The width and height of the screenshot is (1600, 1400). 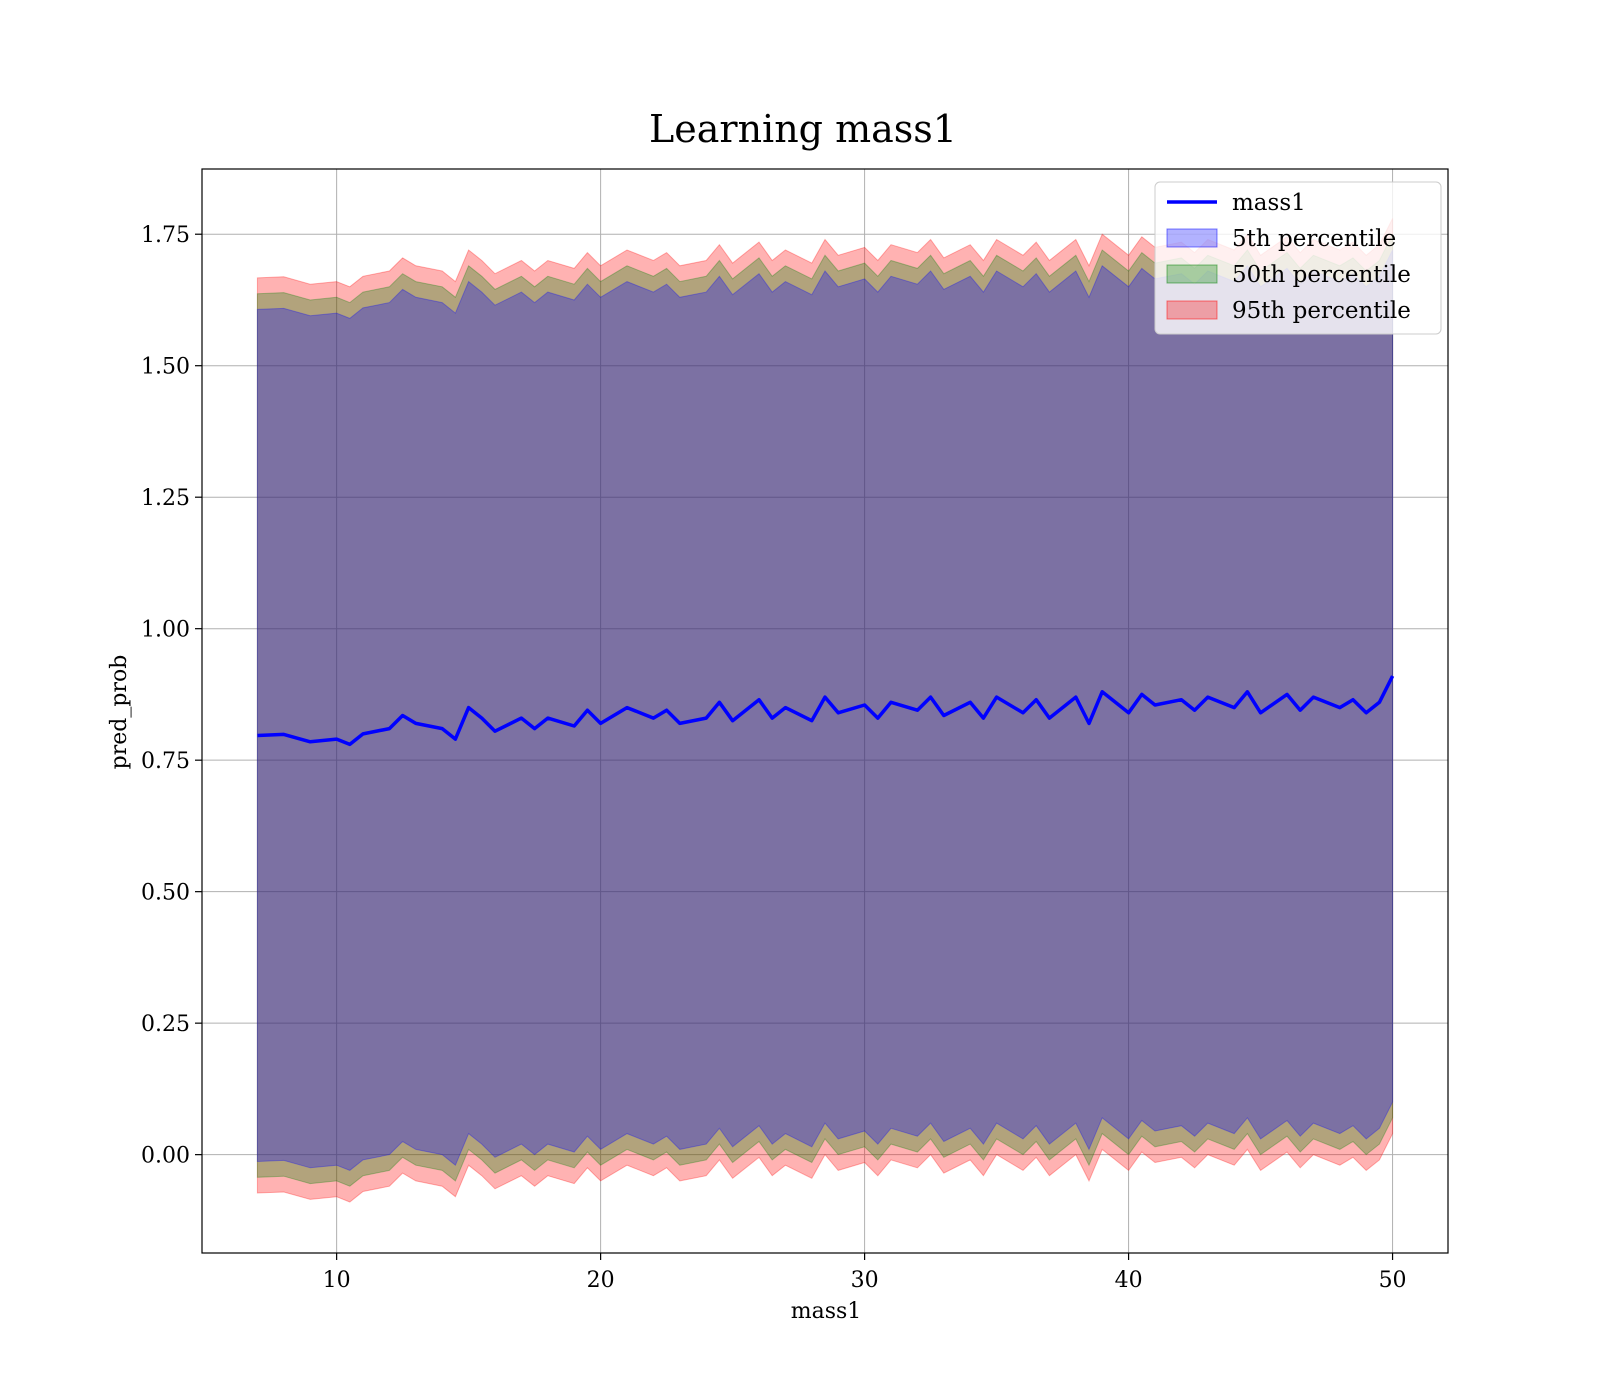 I want to click on line-layer, so click(x=826, y=711).